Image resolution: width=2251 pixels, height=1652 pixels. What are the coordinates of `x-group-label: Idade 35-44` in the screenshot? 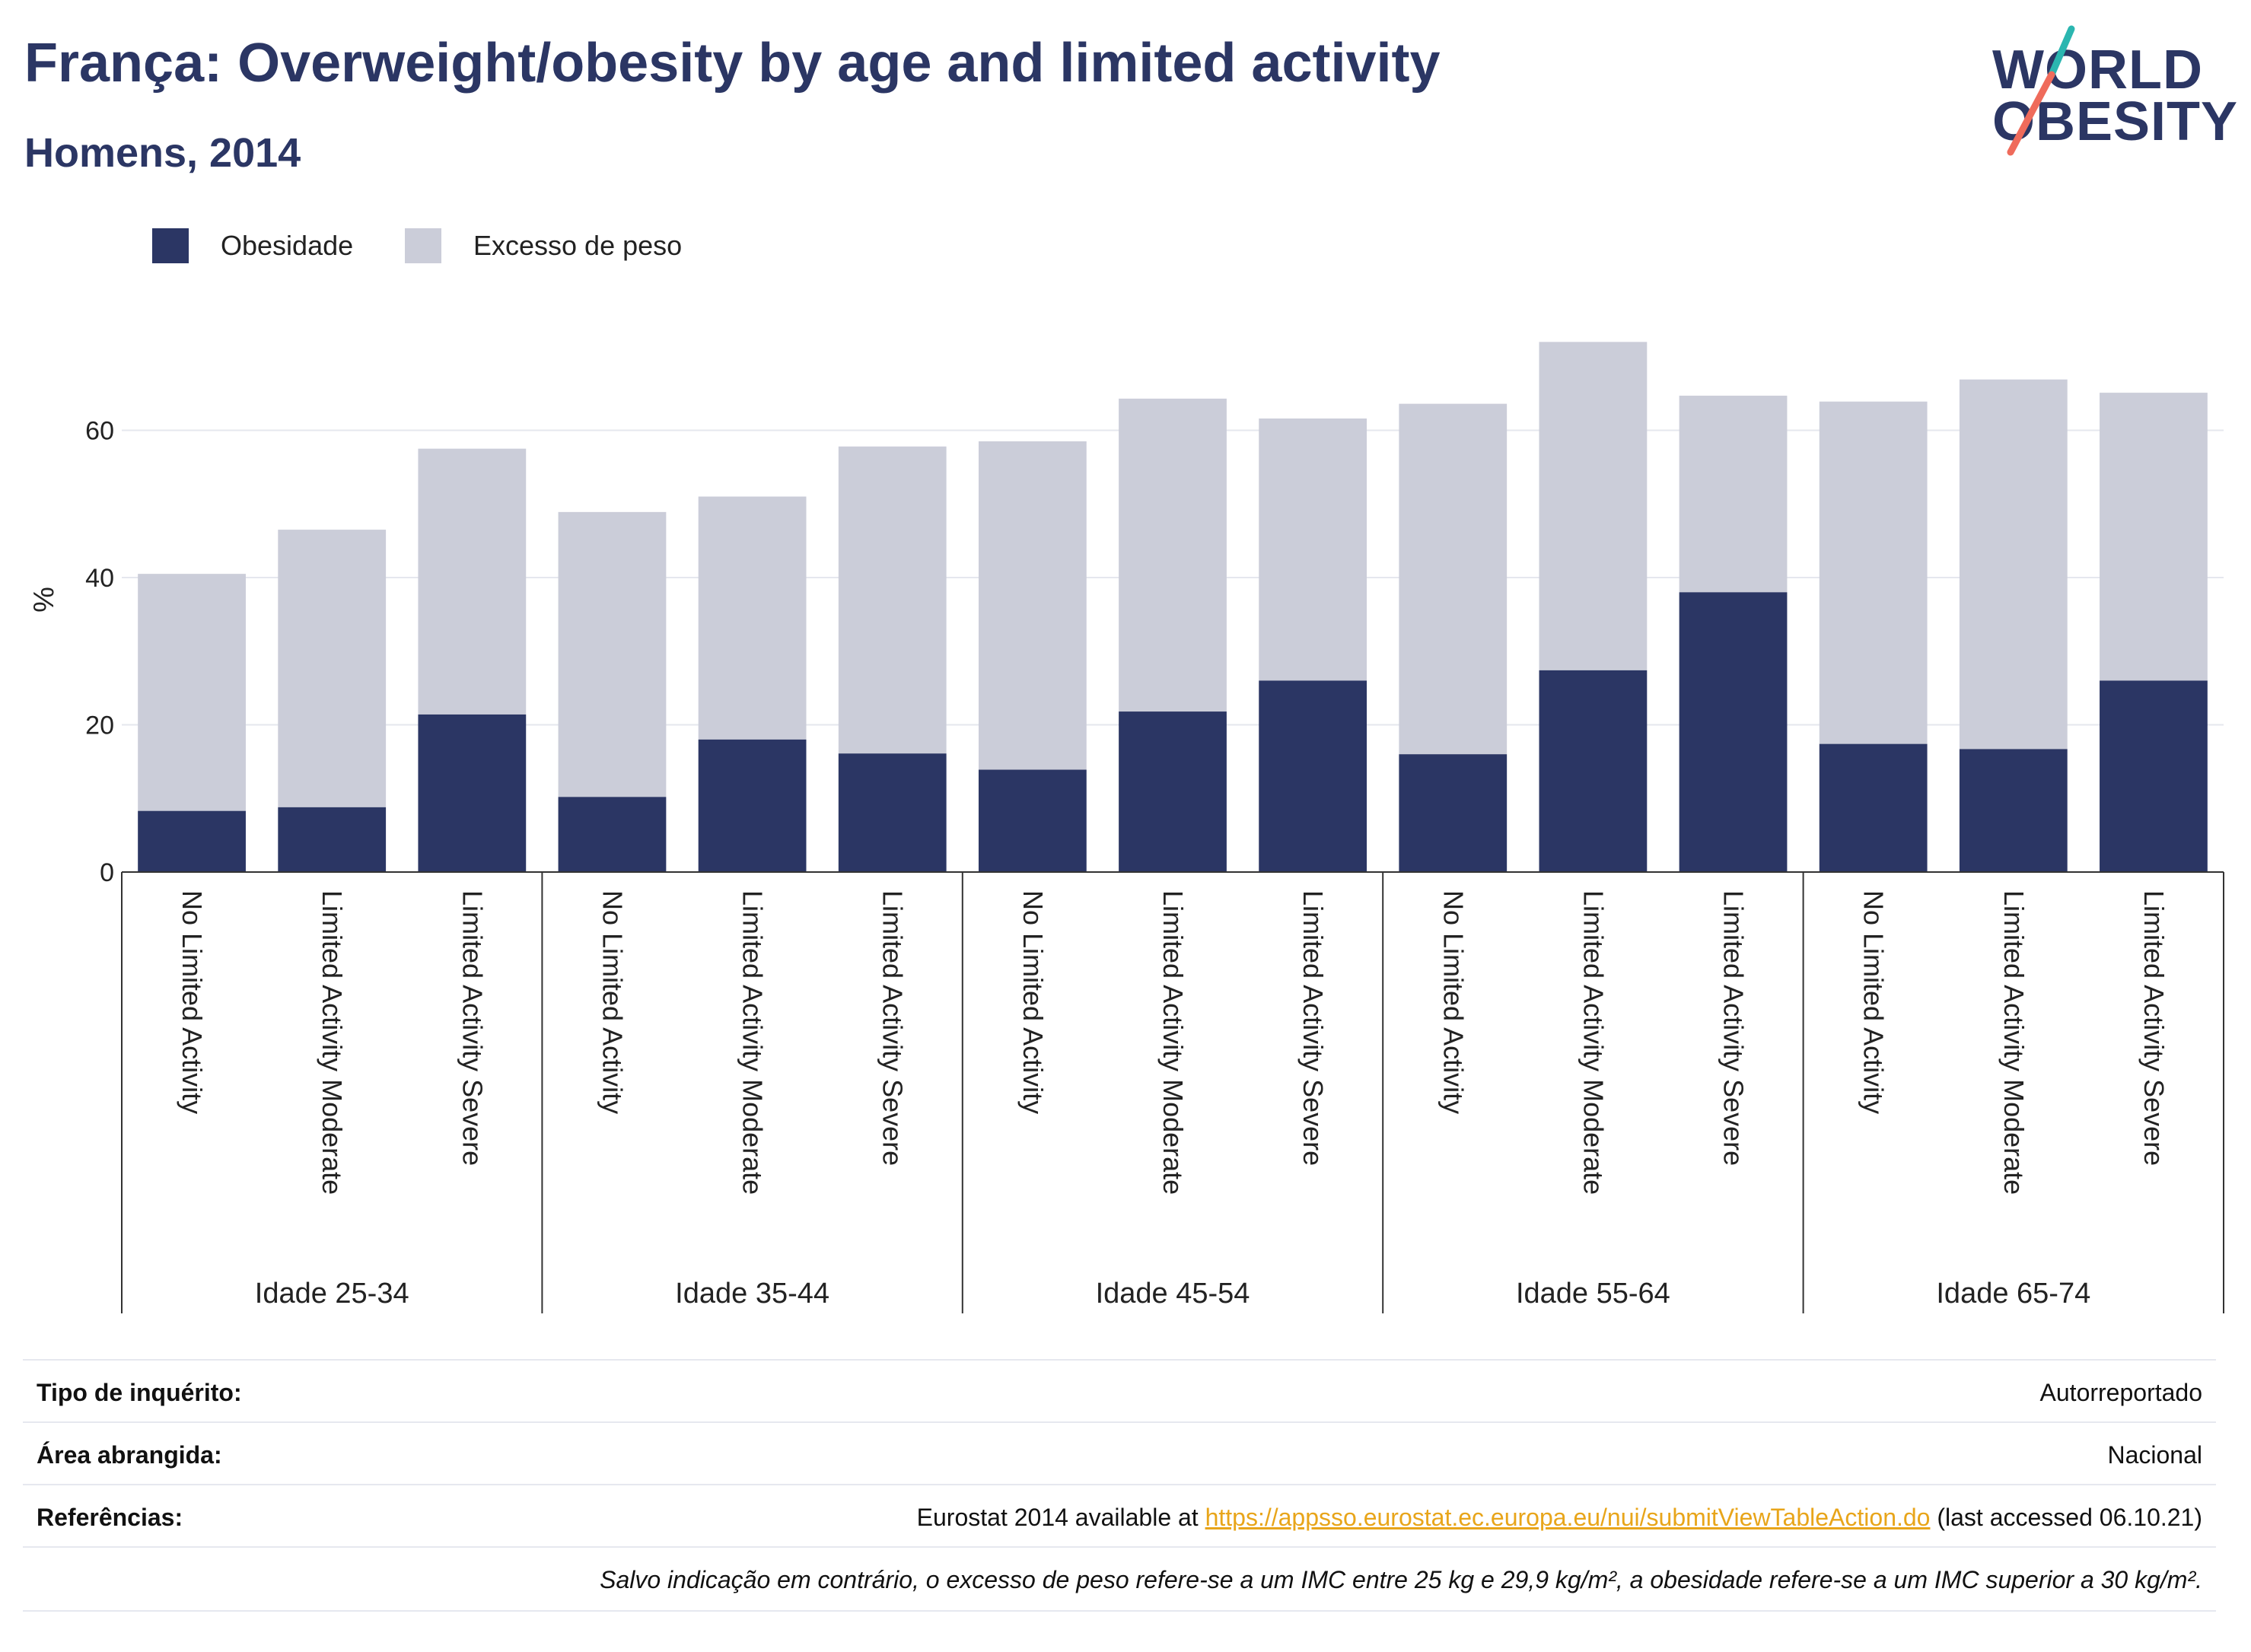 It's located at (752, 1294).